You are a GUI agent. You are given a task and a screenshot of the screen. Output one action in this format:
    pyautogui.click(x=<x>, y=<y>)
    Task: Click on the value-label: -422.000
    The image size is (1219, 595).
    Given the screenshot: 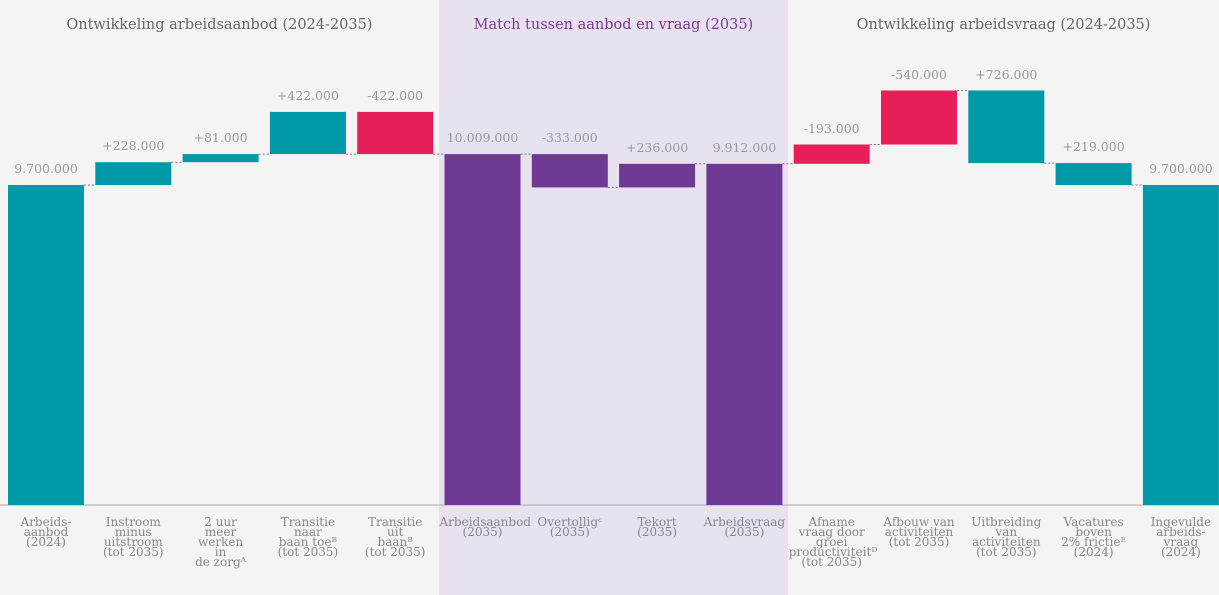 What is the action you would take?
    pyautogui.click(x=395, y=95)
    